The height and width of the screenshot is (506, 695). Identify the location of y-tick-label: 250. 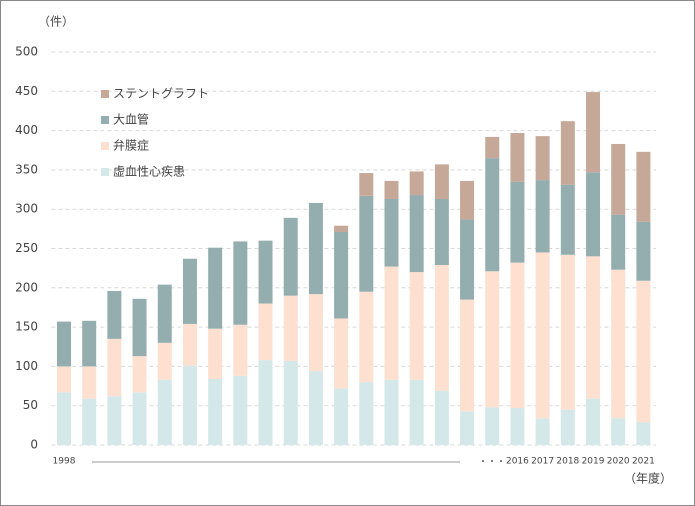
(26, 248).